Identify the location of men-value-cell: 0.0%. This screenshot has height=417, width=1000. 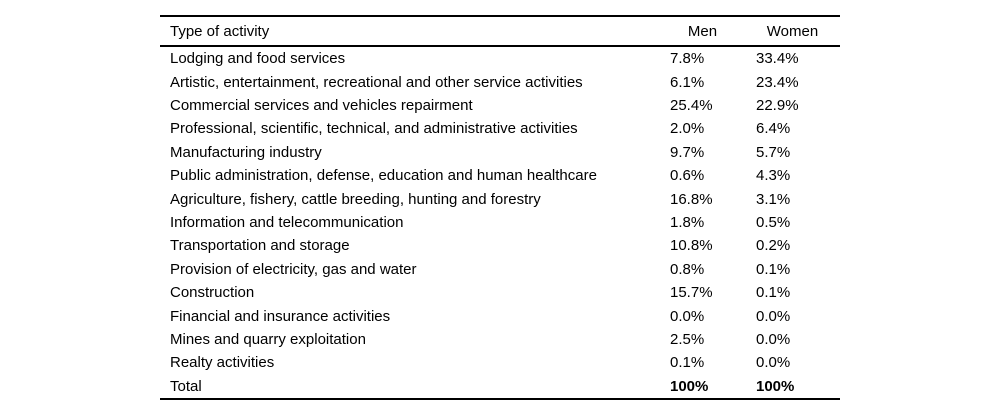
(687, 316).